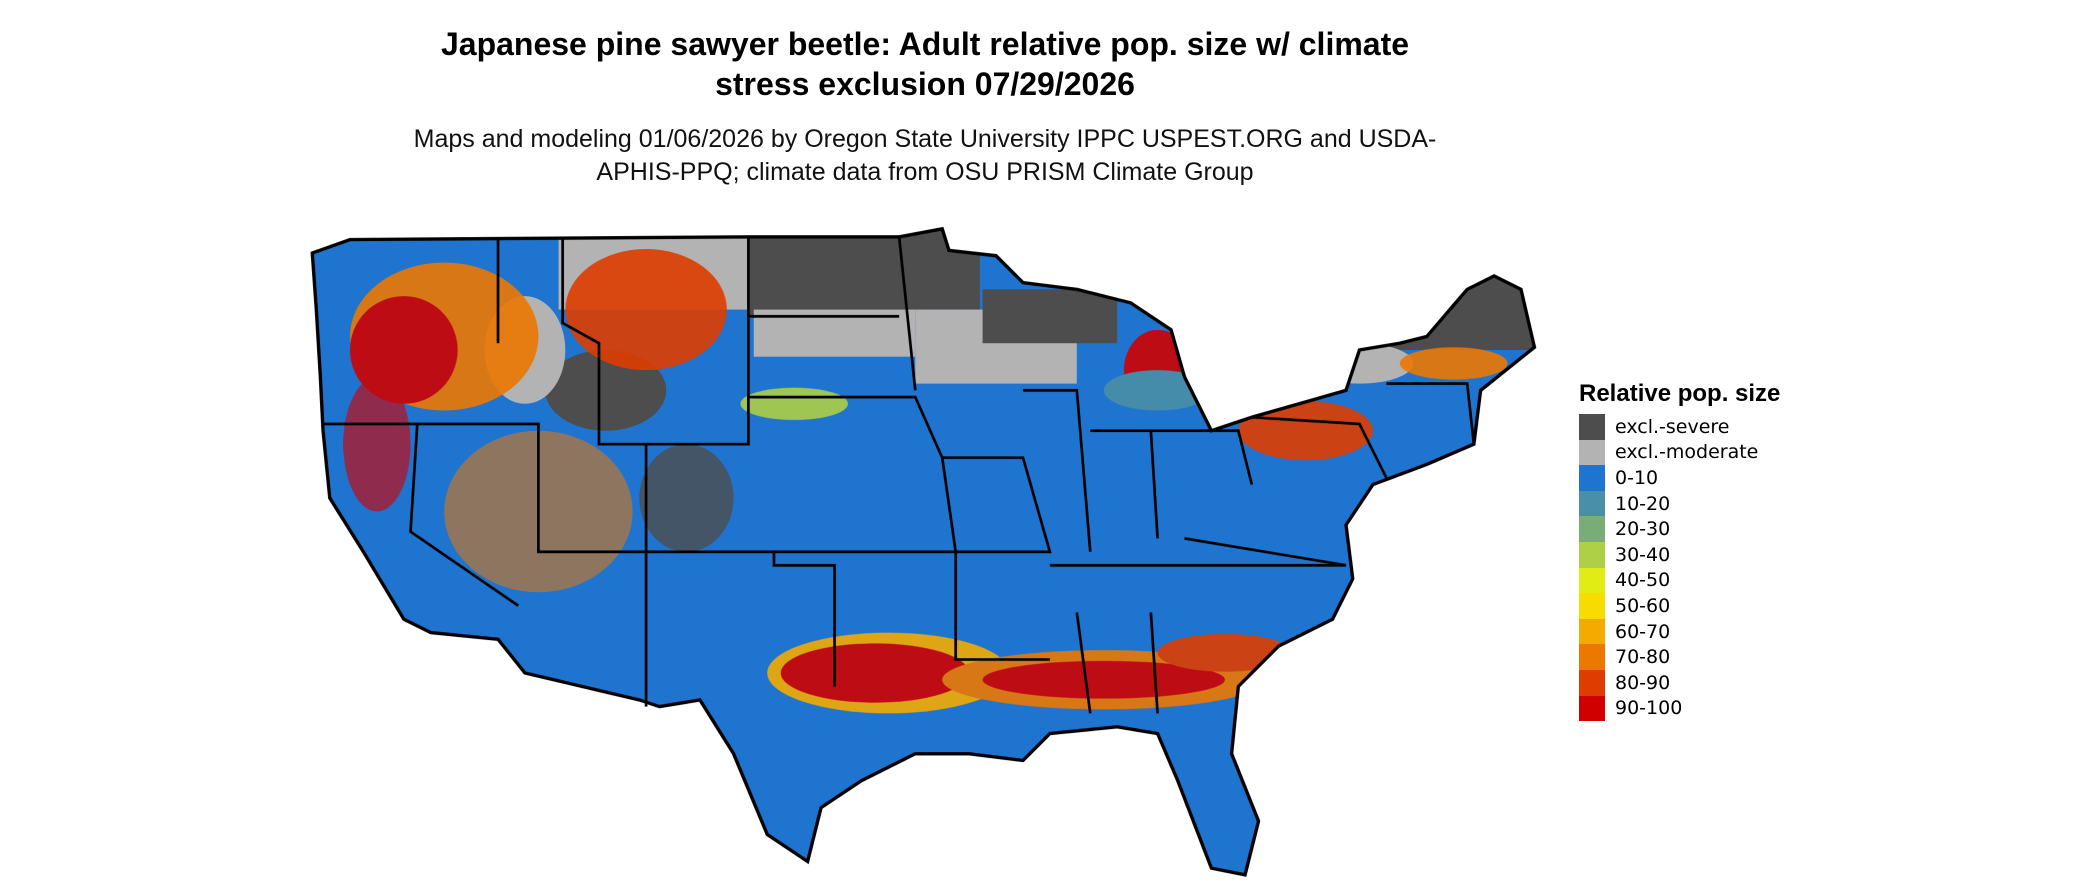 The width and height of the screenshot is (2100, 892). I want to click on legend-label: excl.-moderate, so click(1687, 452).